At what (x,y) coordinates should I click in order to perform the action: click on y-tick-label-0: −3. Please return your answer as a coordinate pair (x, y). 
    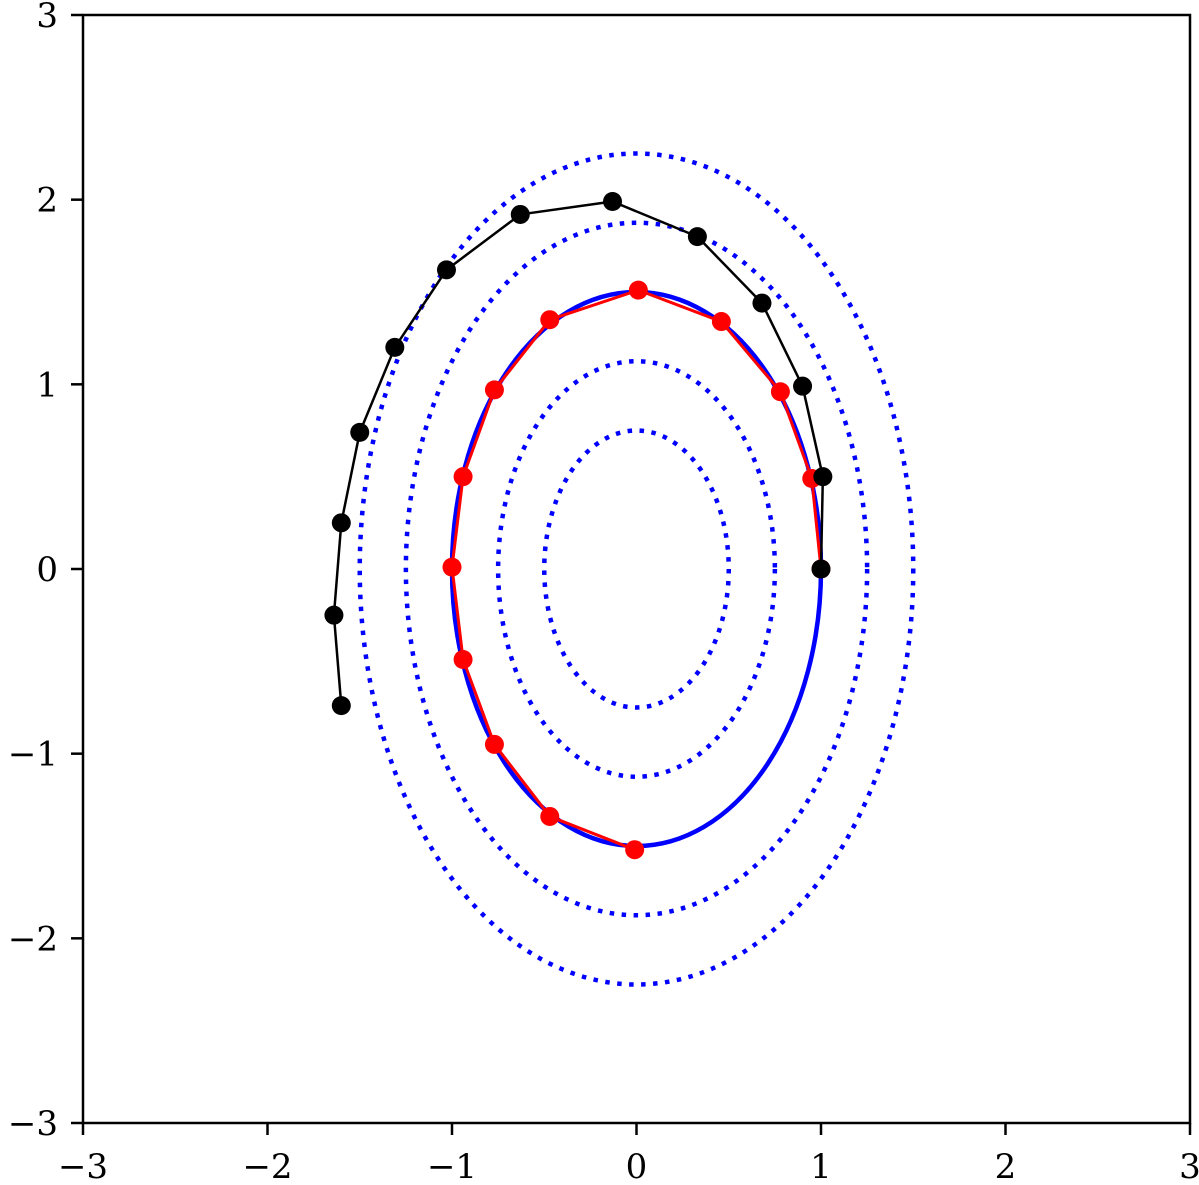
    Looking at the image, I should click on (33, 1124).